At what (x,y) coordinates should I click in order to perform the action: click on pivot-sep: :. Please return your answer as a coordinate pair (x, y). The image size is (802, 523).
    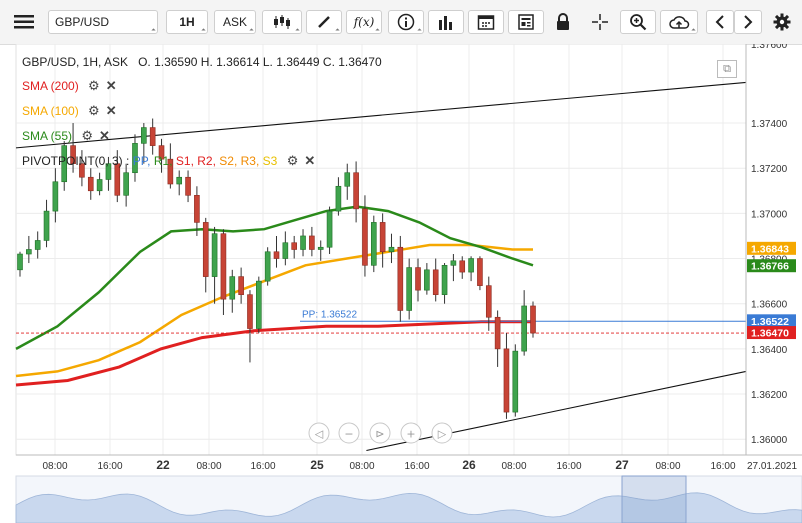
    Looking at the image, I should click on (128, 161).